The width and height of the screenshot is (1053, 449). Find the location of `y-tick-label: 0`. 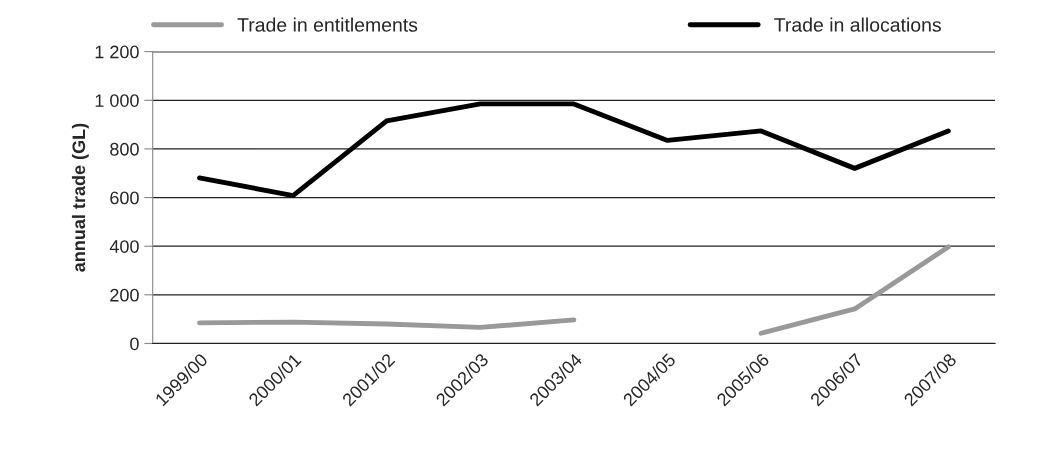

y-tick-label: 0 is located at coordinates (134, 344).